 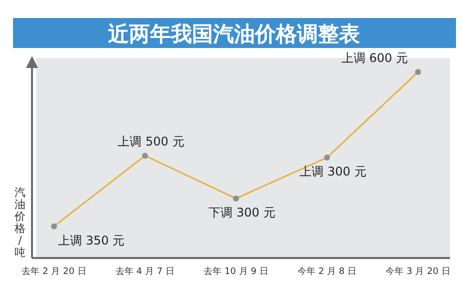 I want to click on annotation: 上调 300 元, so click(x=333, y=171).